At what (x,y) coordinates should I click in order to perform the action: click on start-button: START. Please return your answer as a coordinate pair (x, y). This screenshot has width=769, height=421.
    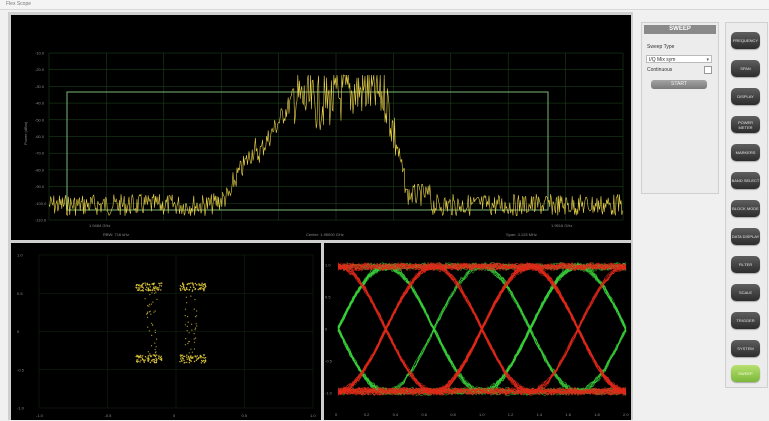
    Looking at the image, I should click on (679, 84).